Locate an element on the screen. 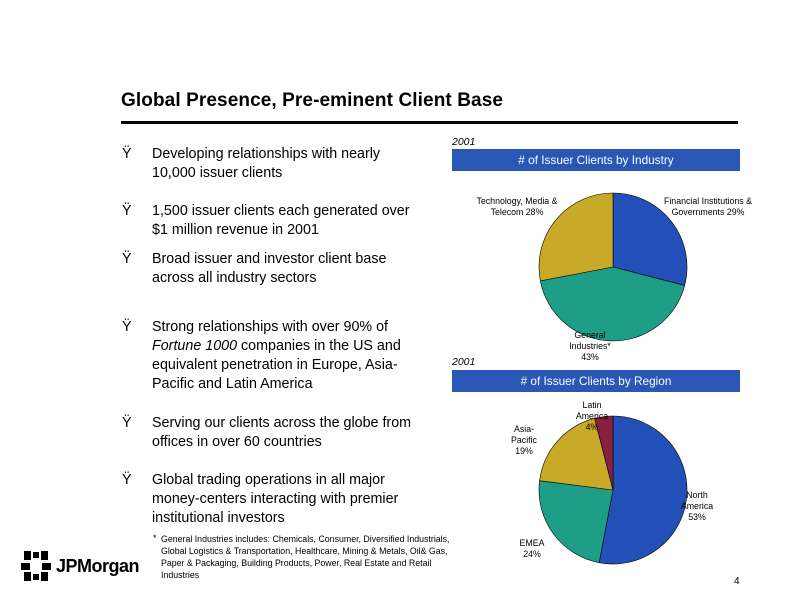 Image resolution: width=792 pixels, height=612 pixels. region-pie-chart is located at coordinates (613, 490).